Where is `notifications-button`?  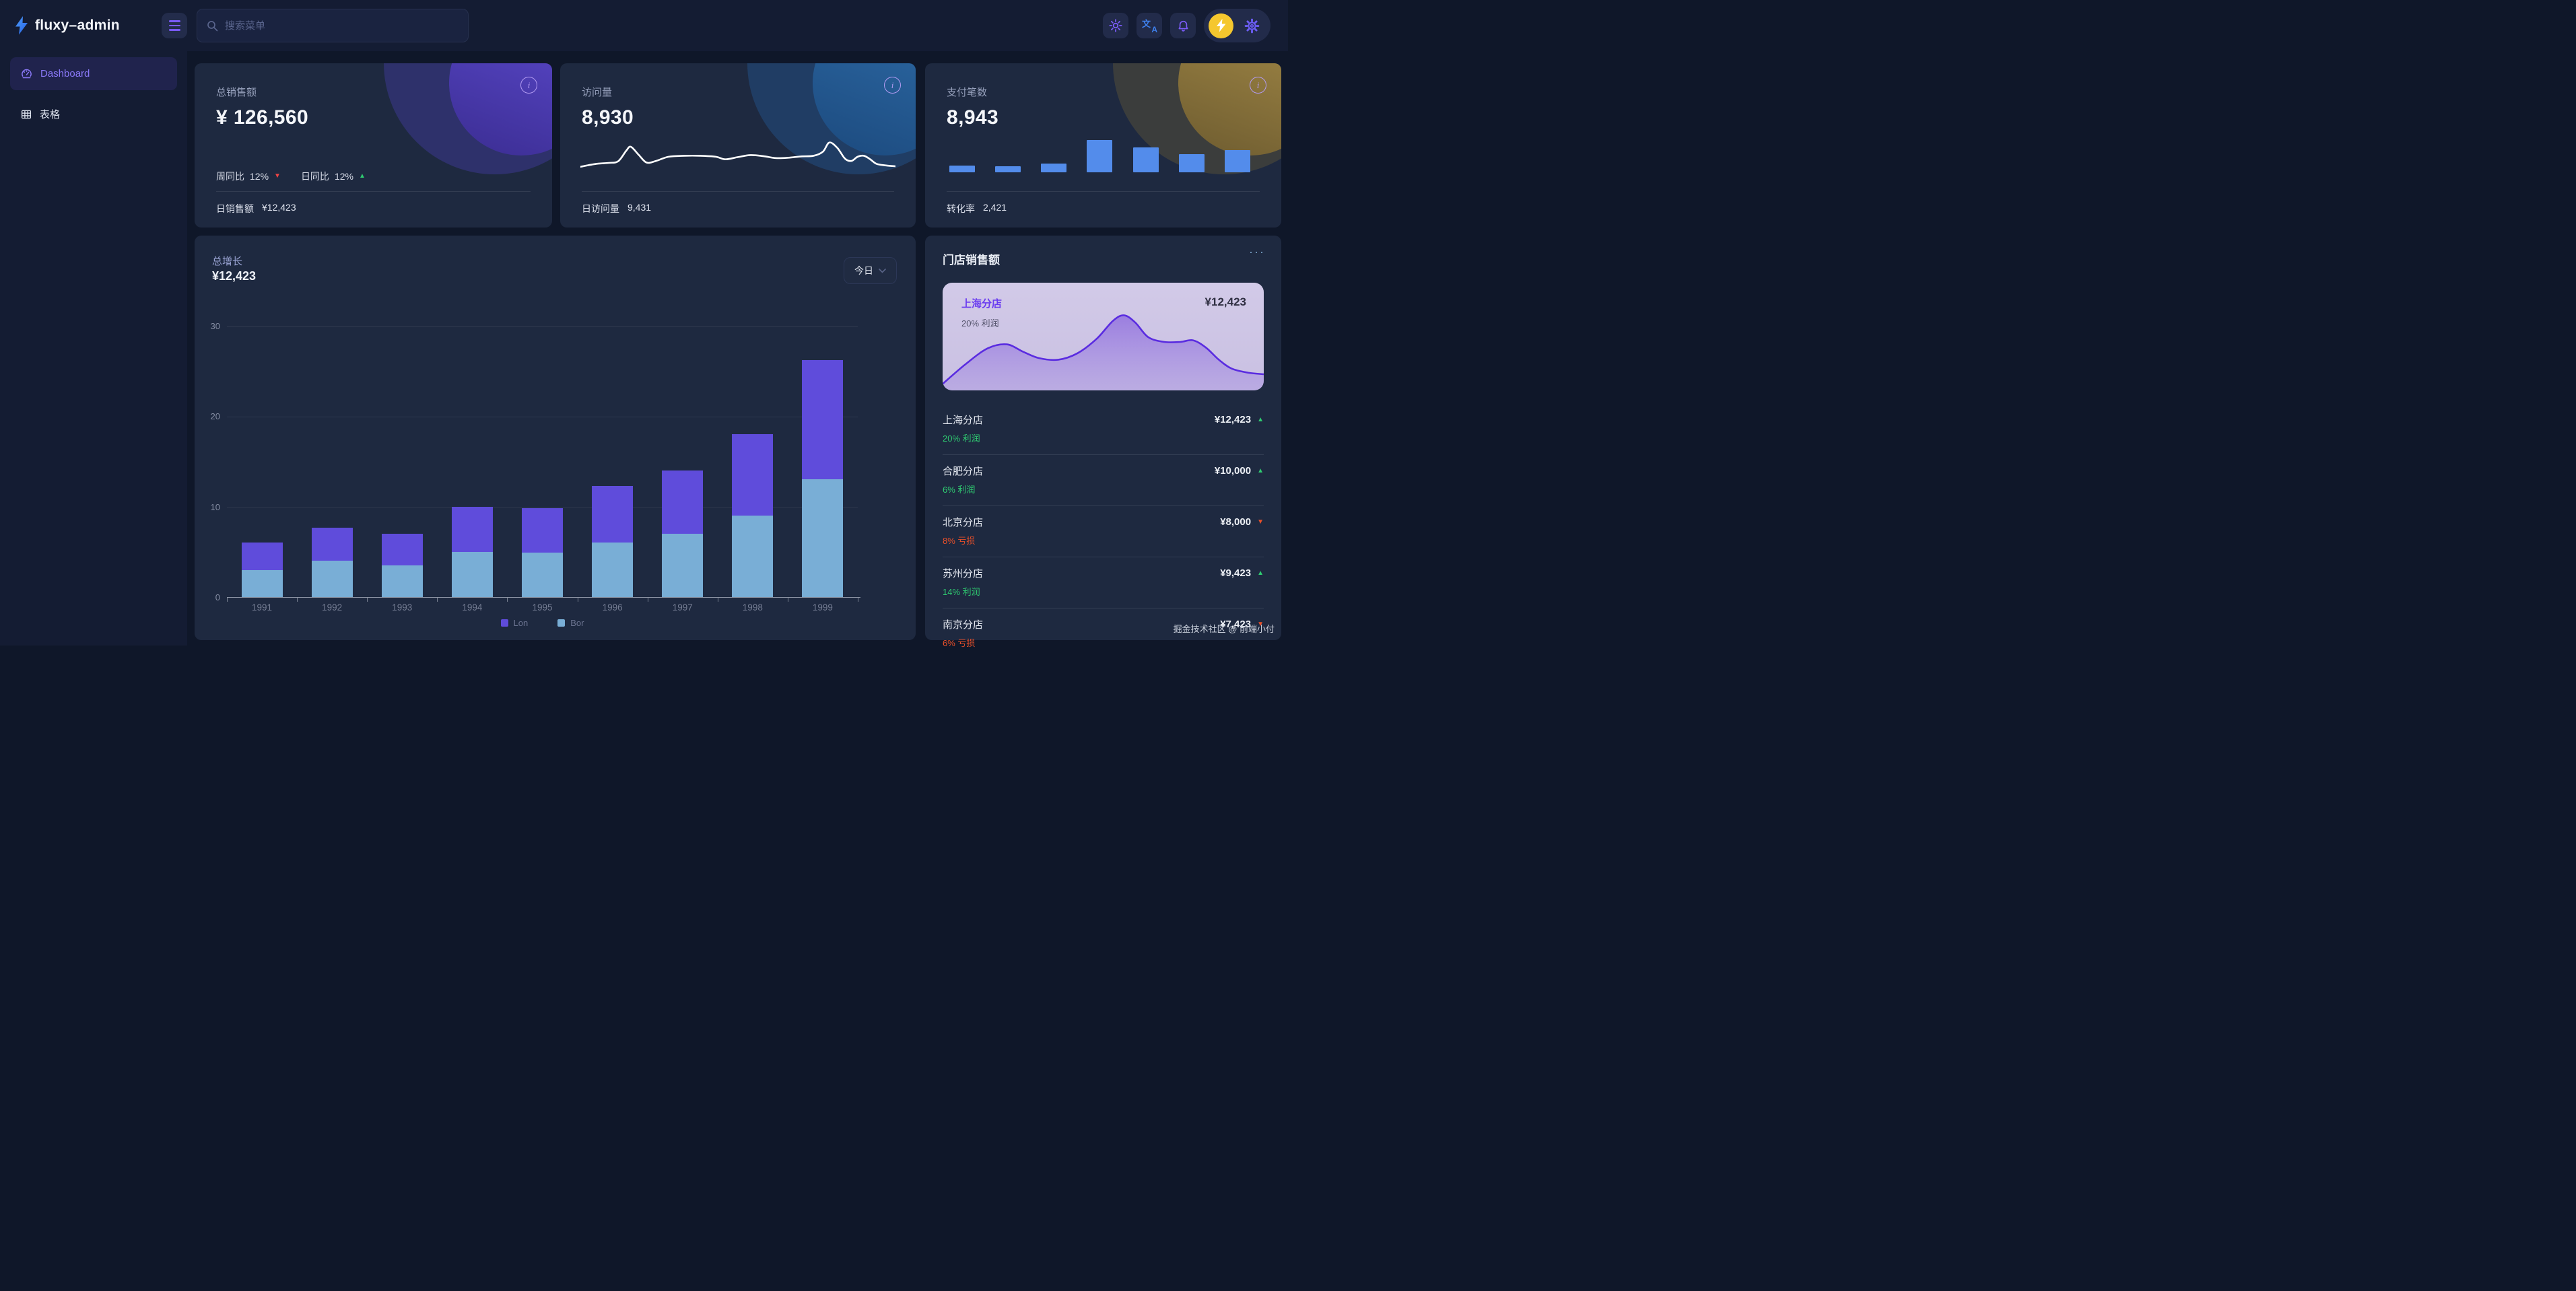 notifications-button is located at coordinates (1183, 25).